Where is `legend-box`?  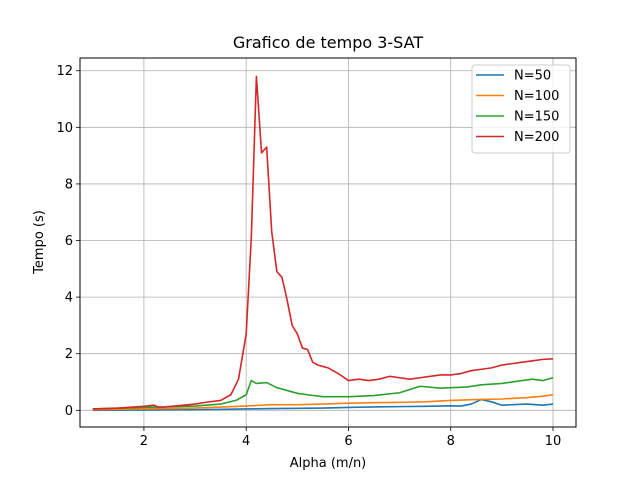
legend-box is located at coordinates (521, 109).